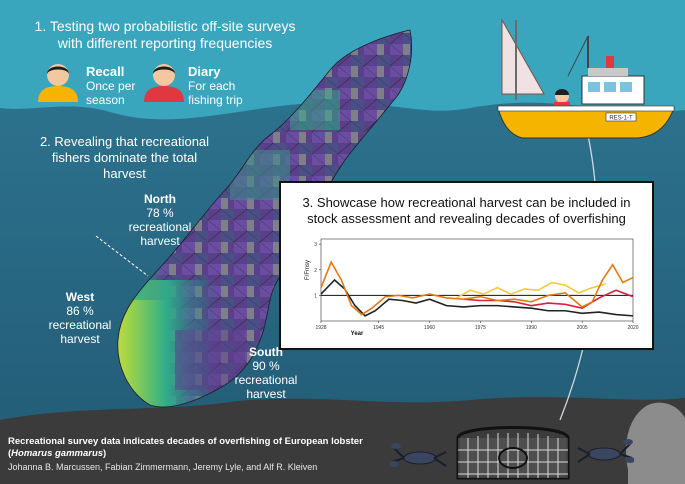  Describe the element at coordinates (212, 86) in the screenshot. I see `diary-description-line1: For each` at that location.